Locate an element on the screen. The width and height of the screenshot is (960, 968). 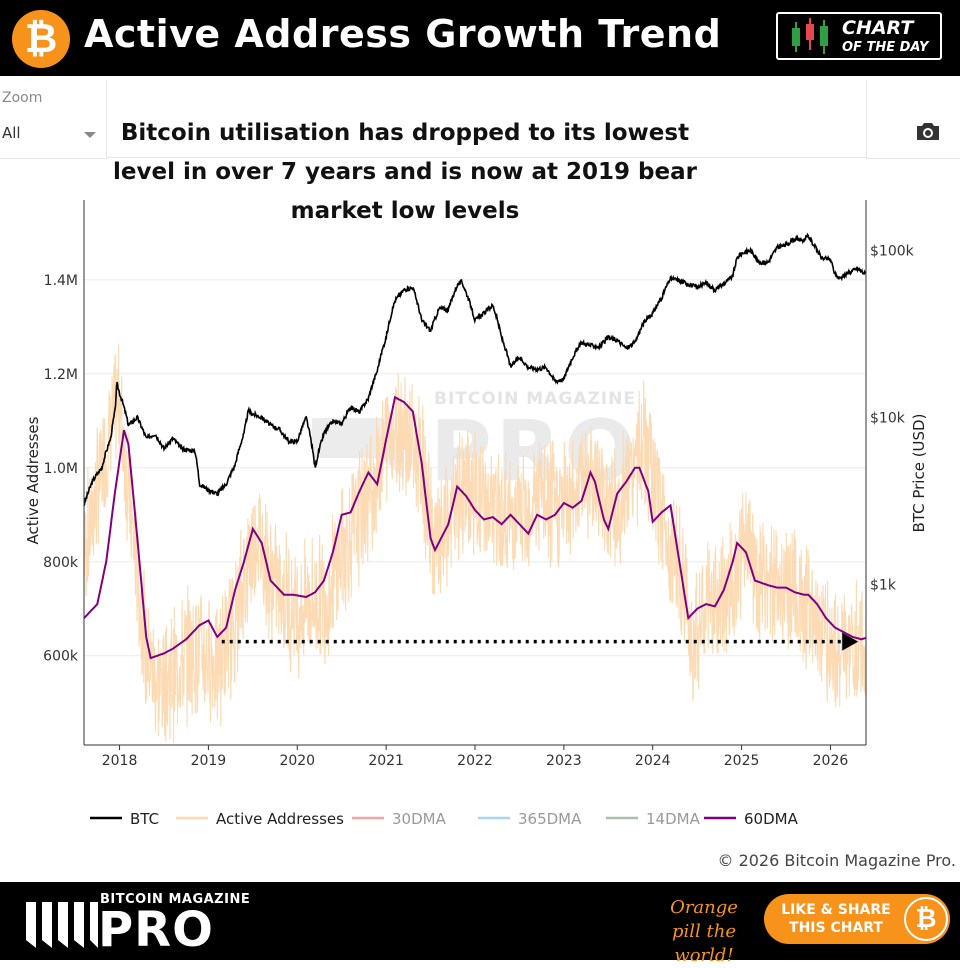
zoom-select: Zoom All is located at coordinates (53, 119).